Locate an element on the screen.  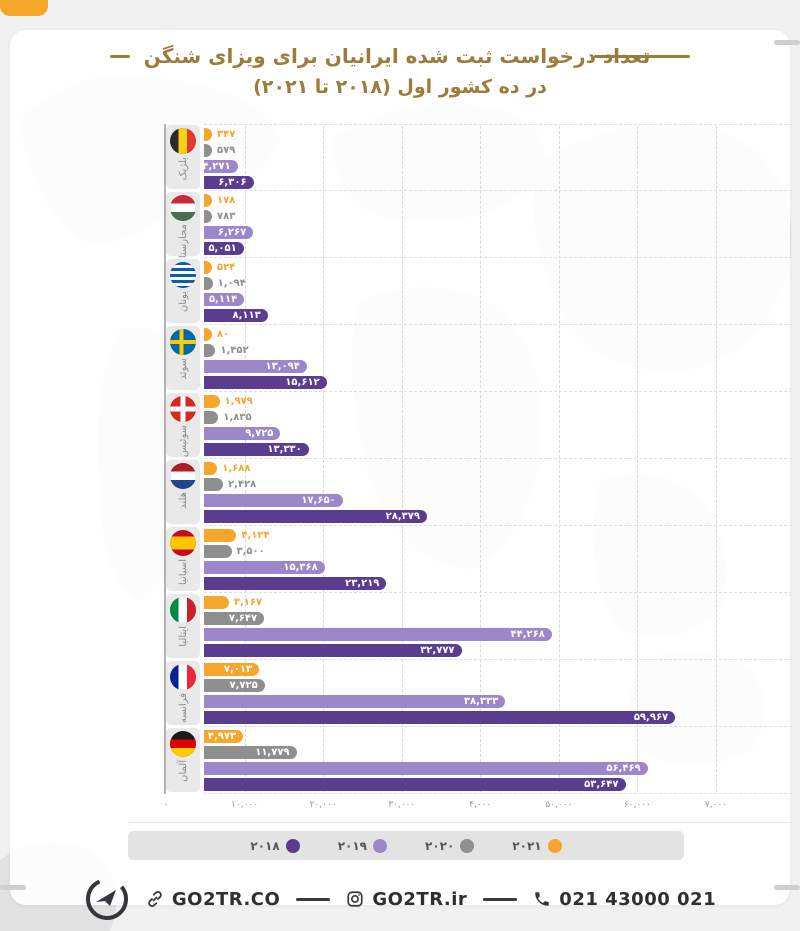
country-bars: ۱۷۸ ۷۸۳ ۶,۲۶۷ ۵,۰۵۱ is located at coordinates (498, 224).